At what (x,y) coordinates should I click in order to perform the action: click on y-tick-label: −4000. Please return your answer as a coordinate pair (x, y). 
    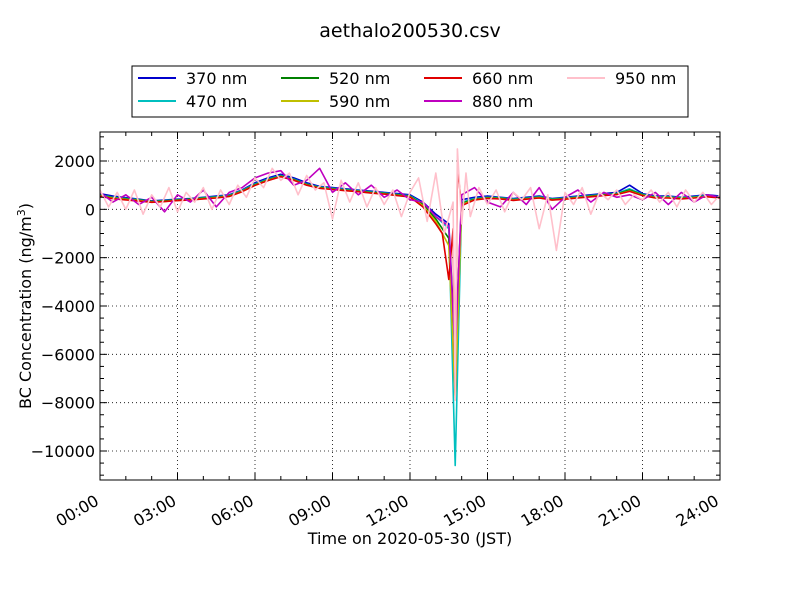
    Looking at the image, I should click on (68, 306).